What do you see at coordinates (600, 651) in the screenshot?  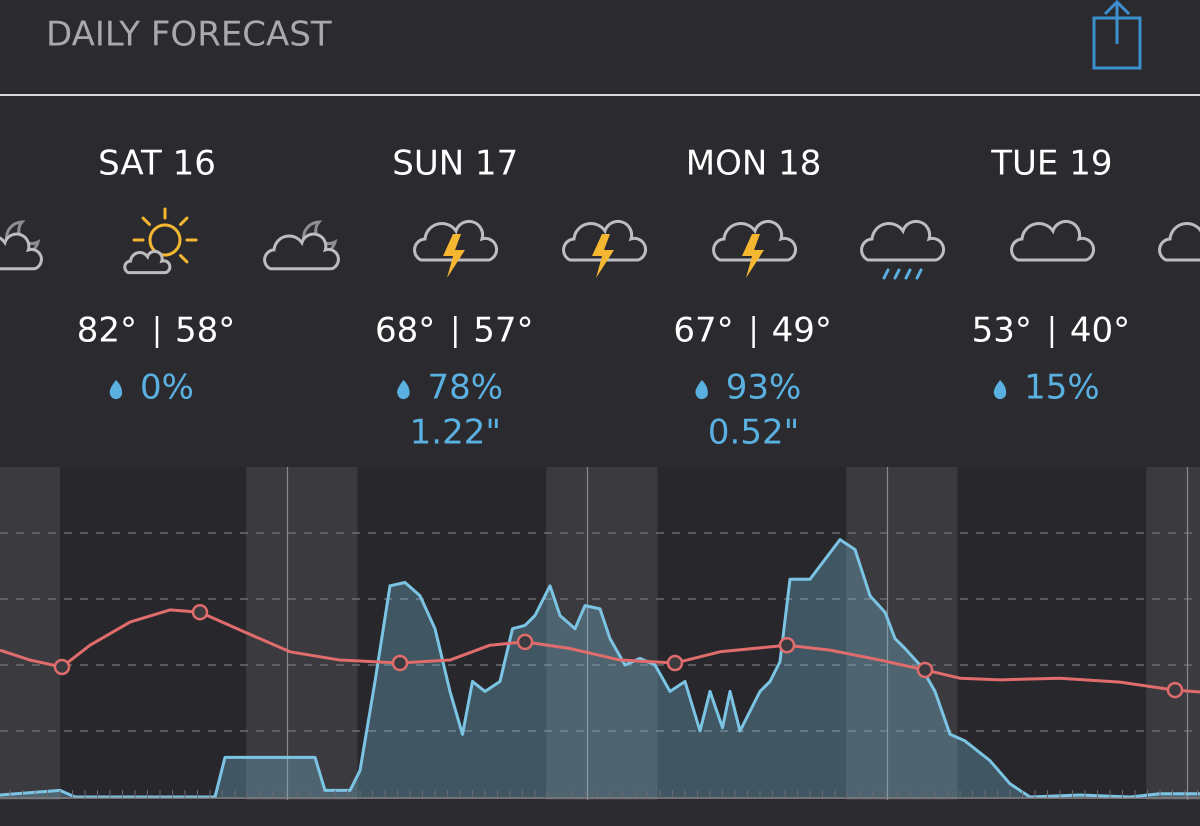 I see `temperature-line` at bounding box center [600, 651].